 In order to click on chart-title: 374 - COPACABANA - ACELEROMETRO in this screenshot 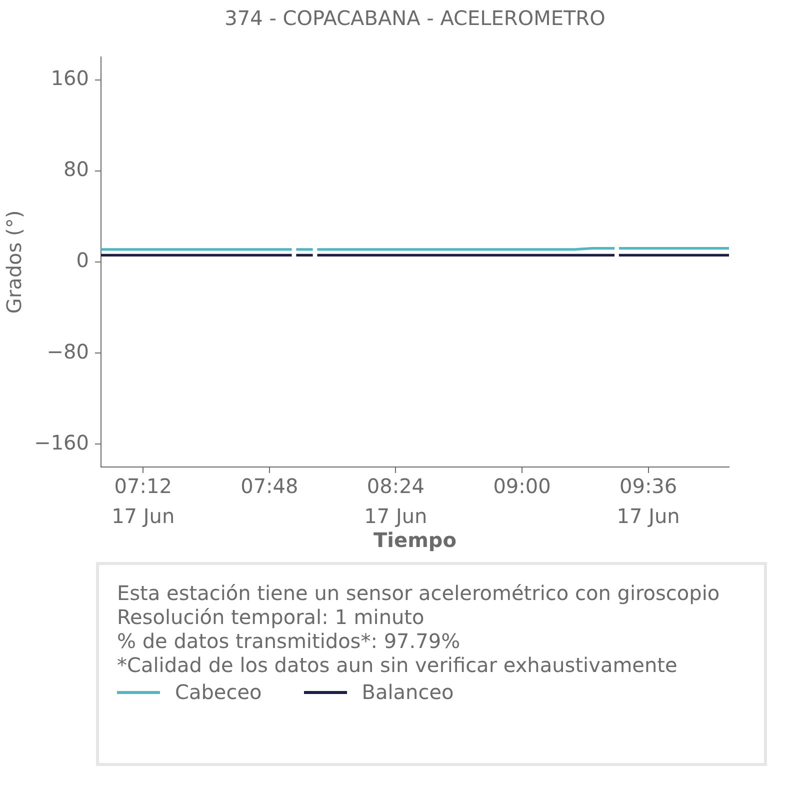, I will do `click(415, 18)`.